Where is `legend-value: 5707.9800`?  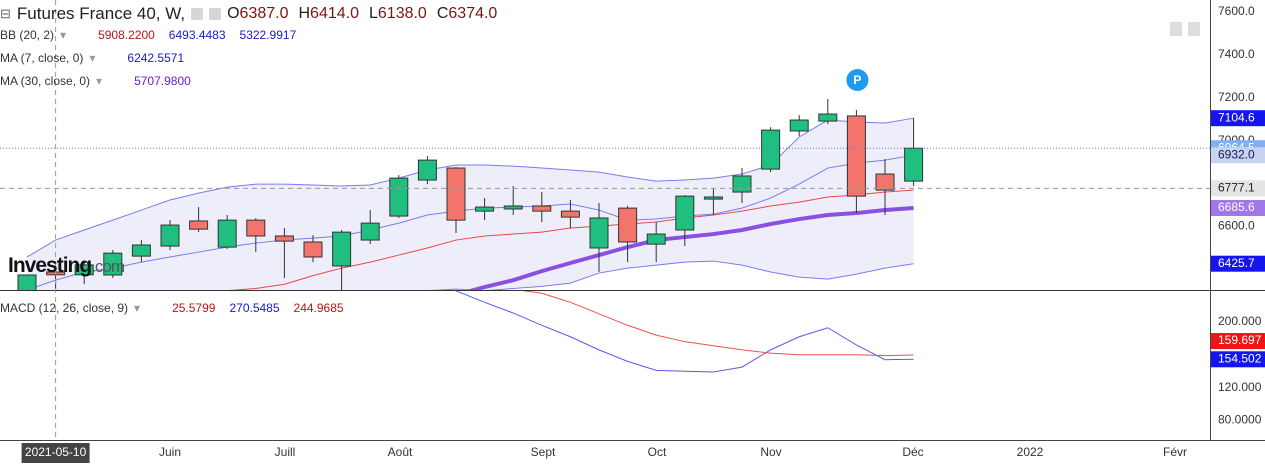
legend-value: 5707.9800 is located at coordinates (162, 81).